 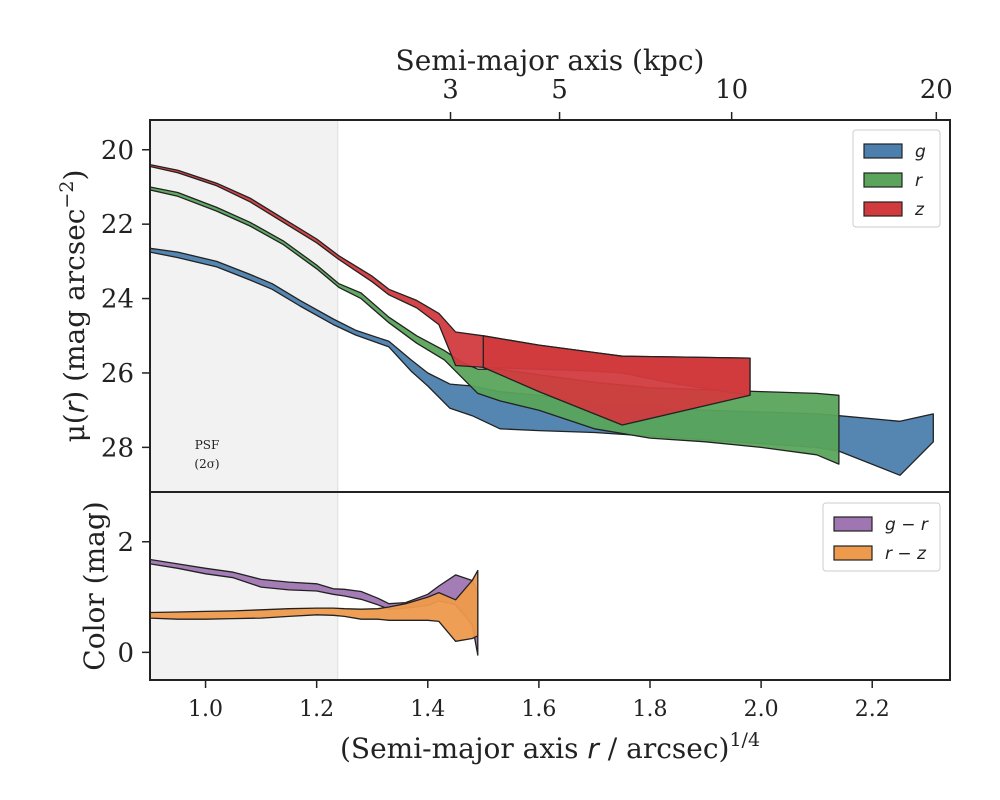 I want to click on top-x-tick-label: 20, so click(x=936, y=90).